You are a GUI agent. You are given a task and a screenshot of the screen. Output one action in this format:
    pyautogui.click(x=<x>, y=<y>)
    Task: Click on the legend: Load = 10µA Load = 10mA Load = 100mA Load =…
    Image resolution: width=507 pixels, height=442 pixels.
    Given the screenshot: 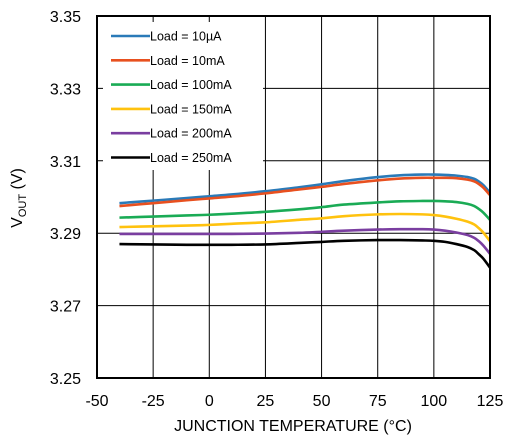 What is the action you would take?
    pyautogui.click(x=183, y=96)
    